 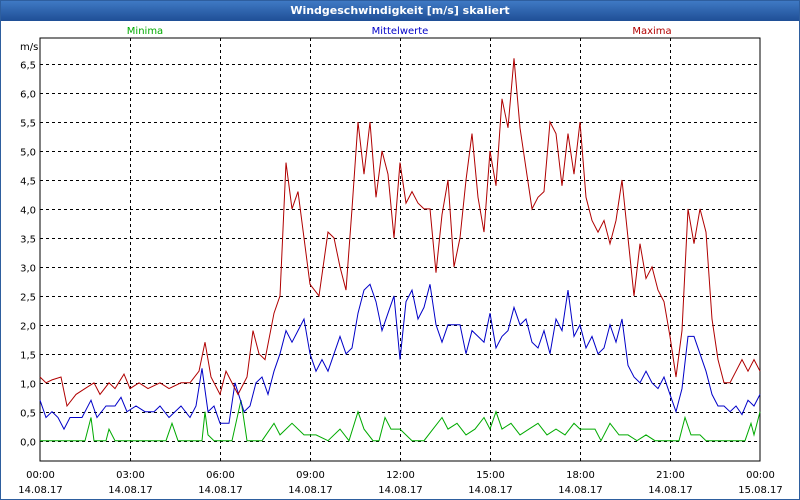 I want to click on y-tick-label: 3,0, so click(x=28, y=269).